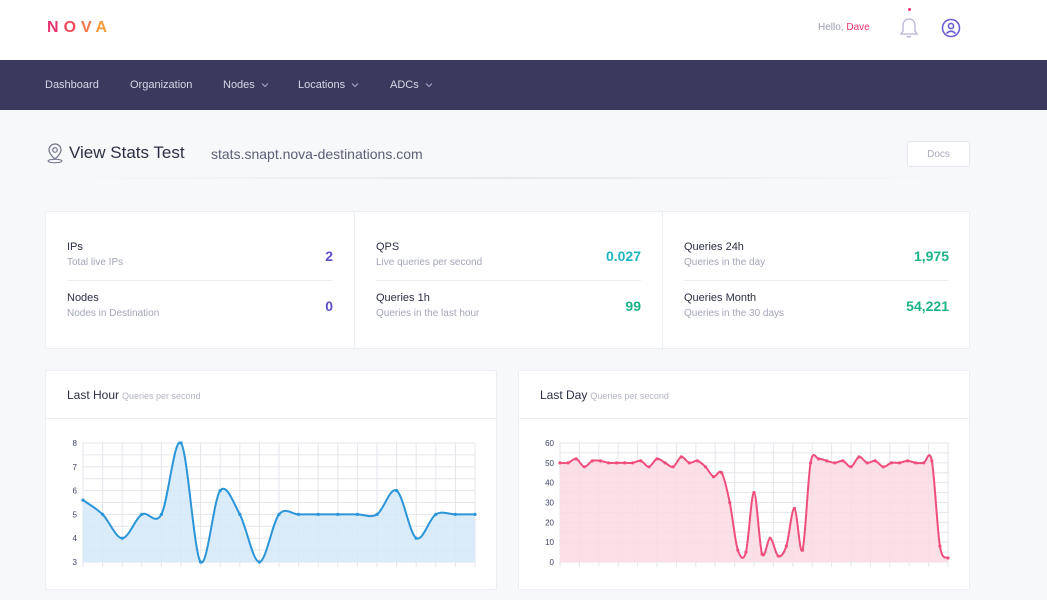  Describe the element at coordinates (909, 28) in the screenshot. I see `bell-icon` at that location.